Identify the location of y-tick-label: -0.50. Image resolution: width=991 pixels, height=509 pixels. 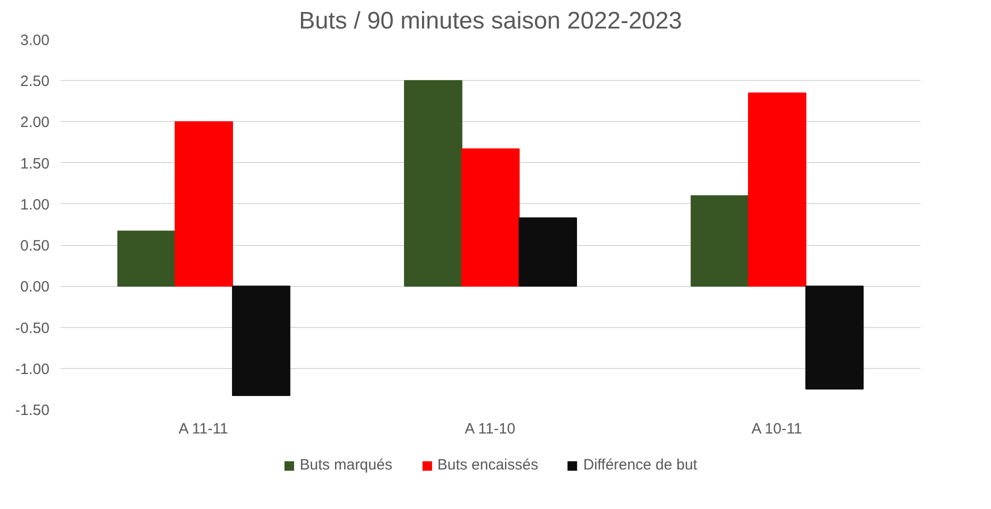
(32, 328).